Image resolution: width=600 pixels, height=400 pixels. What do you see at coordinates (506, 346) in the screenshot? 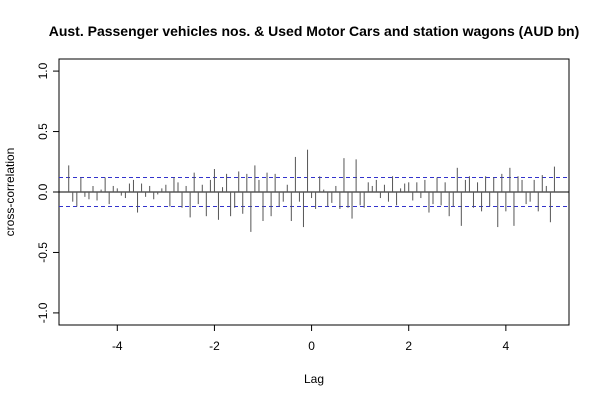
I see `x-tick-label: 4` at bounding box center [506, 346].